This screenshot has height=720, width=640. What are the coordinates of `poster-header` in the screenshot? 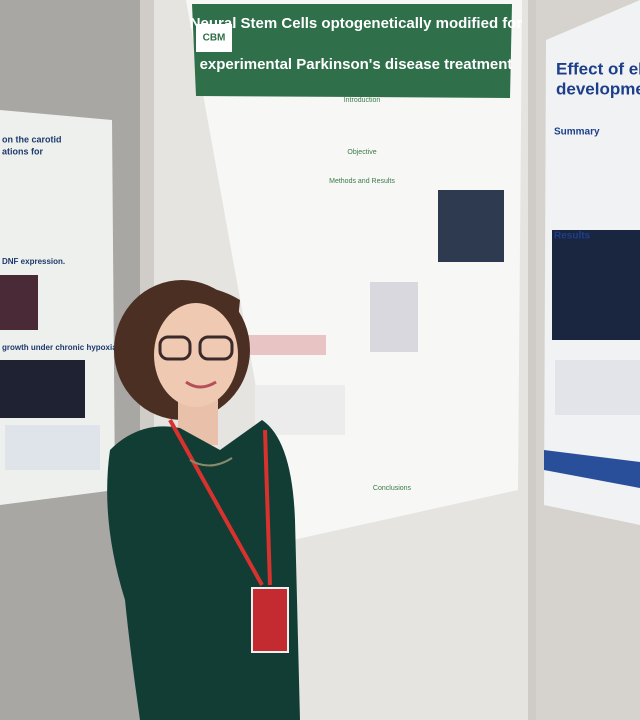 It's located at (352, 51).